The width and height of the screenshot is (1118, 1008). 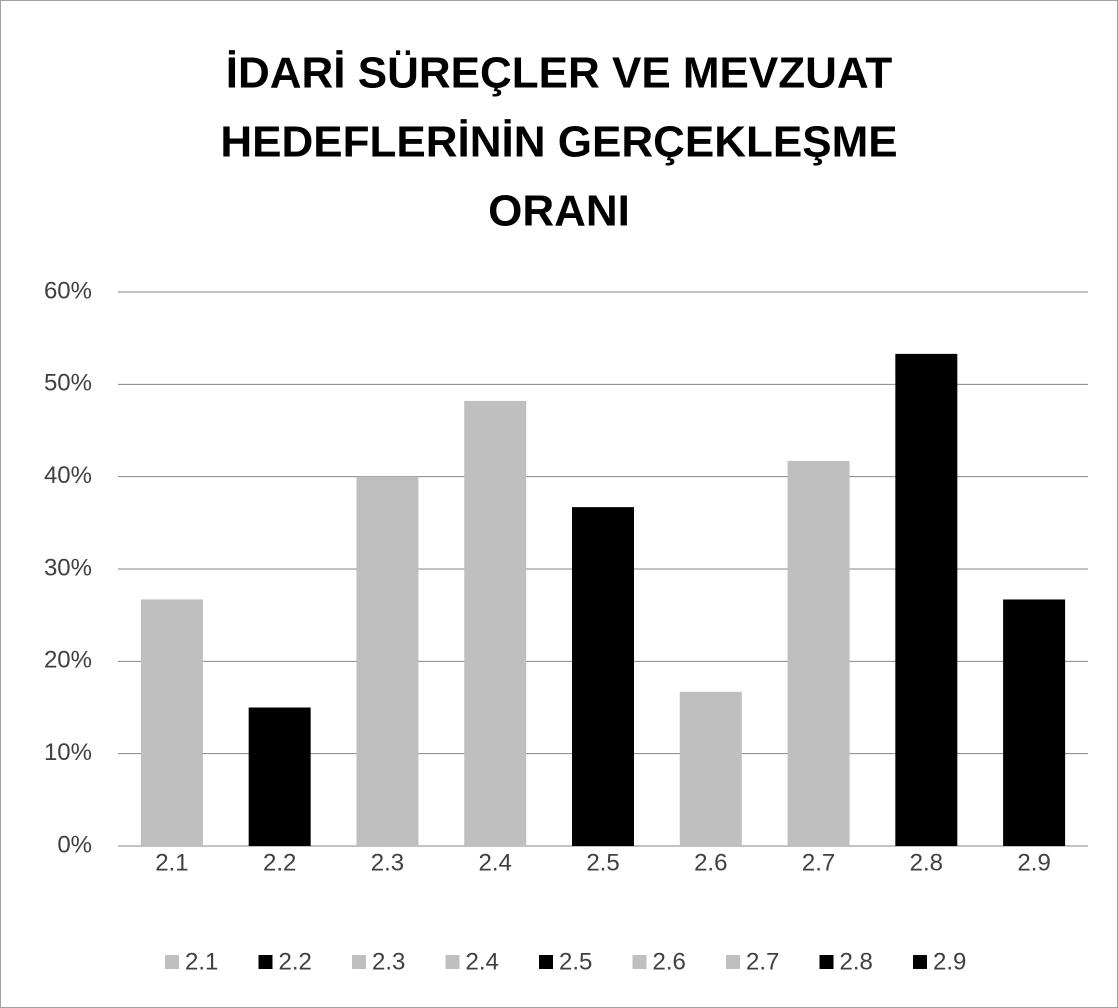 What do you see at coordinates (68, 383) in the screenshot?
I see `y-tick-label: 50%` at bounding box center [68, 383].